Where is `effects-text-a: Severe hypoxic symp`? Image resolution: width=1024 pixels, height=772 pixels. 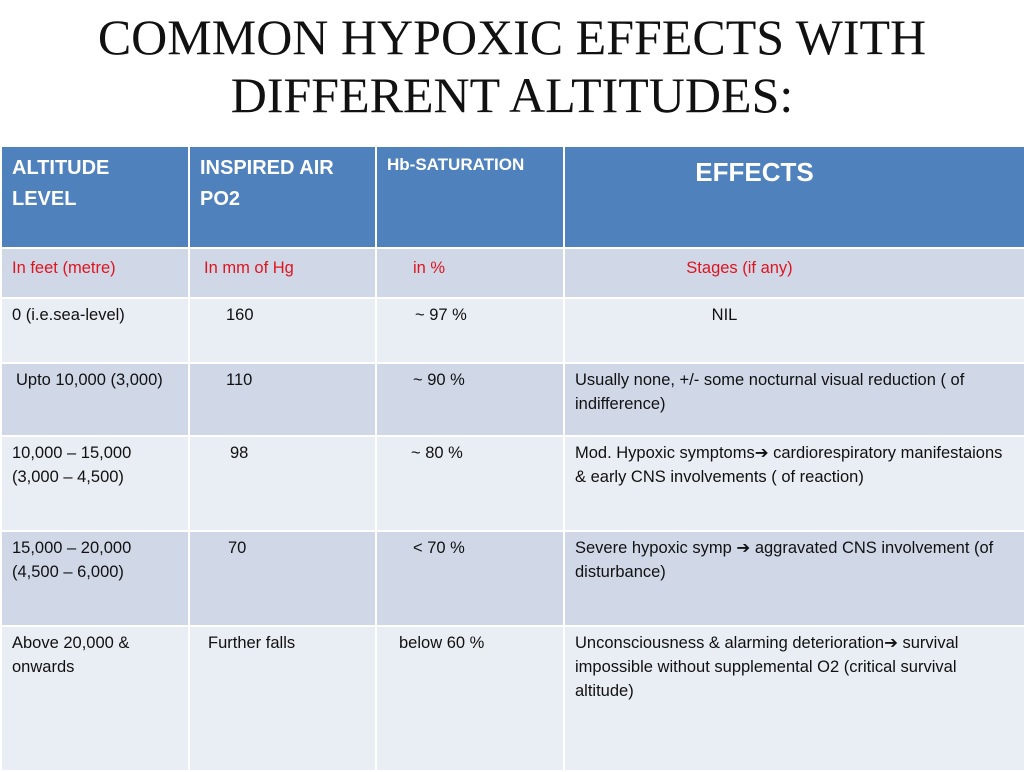
effects-text-a: Severe hypoxic symp is located at coordinates (656, 548).